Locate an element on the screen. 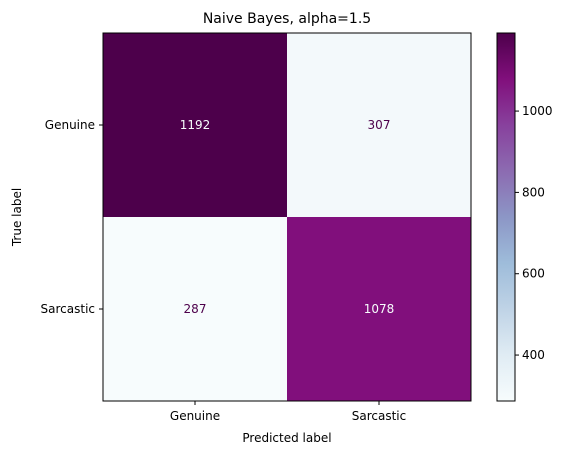 This screenshot has width=570, height=455. cell-value-label: 287 is located at coordinates (195, 309).